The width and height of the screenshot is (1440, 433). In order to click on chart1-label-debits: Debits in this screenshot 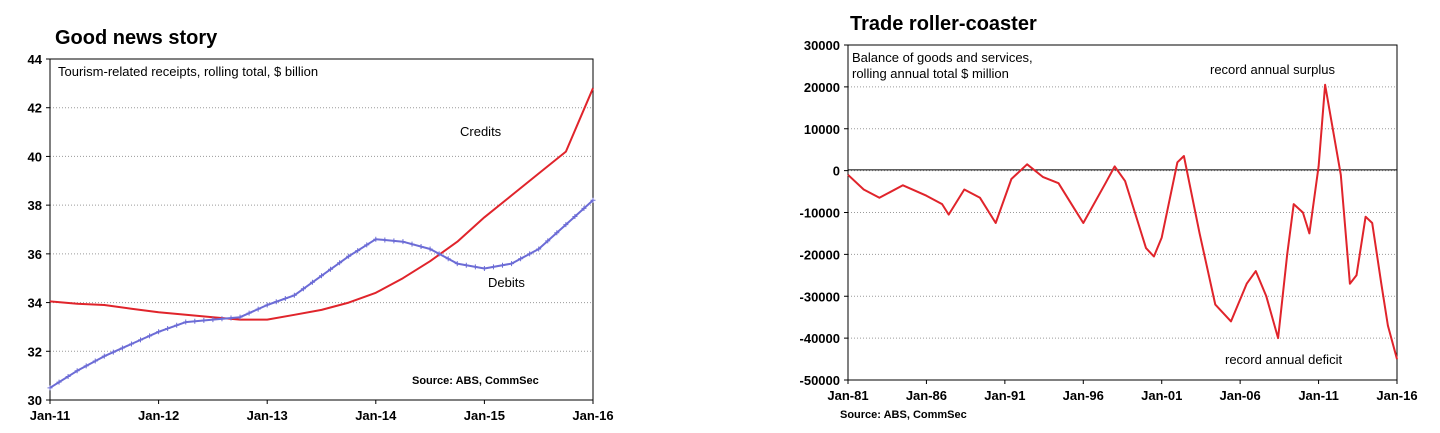, I will do `click(506, 282)`.